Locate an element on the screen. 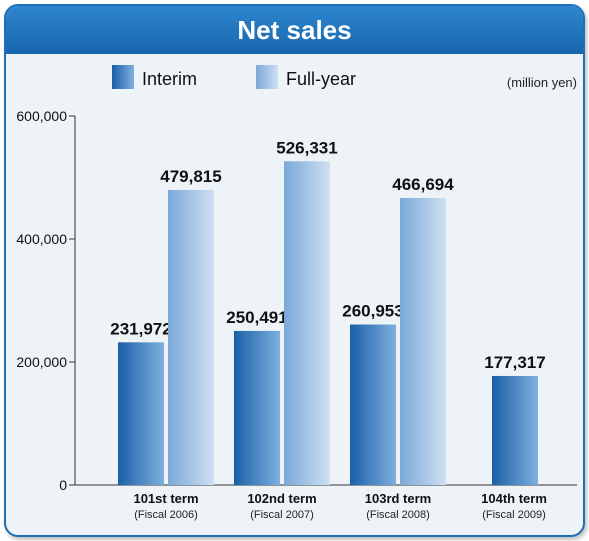 Image resolution: width=589 pixels, height=541 pixels. x-tick-sublabel: (Fiscal 2006) is located at coordinates (166, 515).